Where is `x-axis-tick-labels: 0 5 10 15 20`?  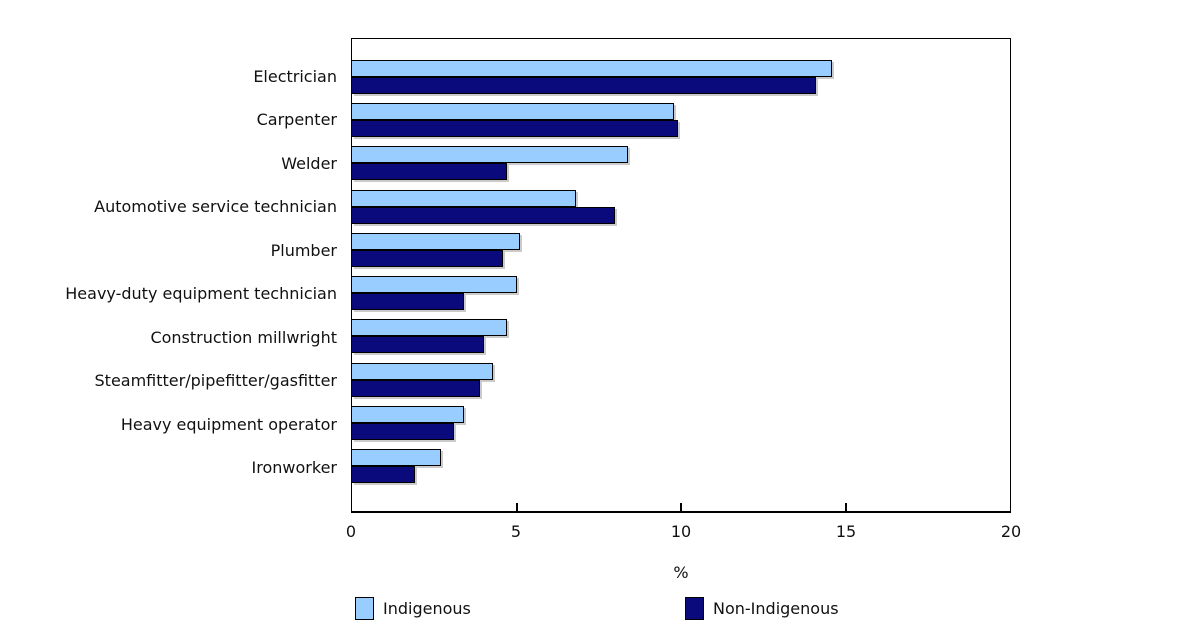 x-axis-tick-labels: 0 5 10 15 20 is located at coordinates (683, 533).